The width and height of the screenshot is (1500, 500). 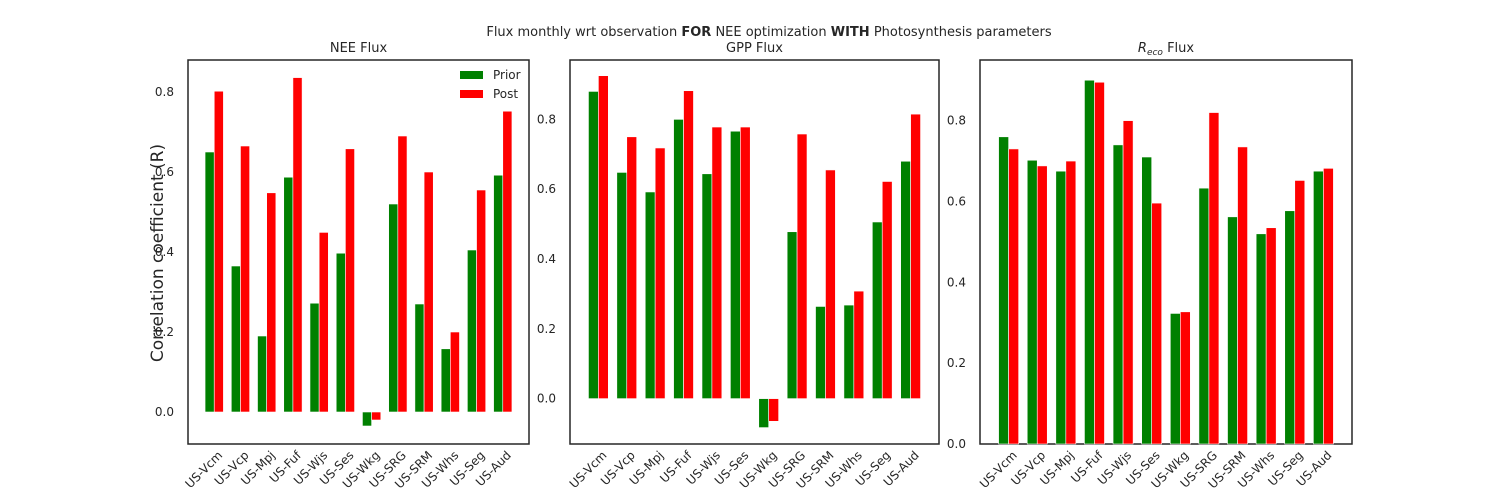 What do you see at coordinates (696, 32) in the screenshot?
I see `suptitle-part: FOR` at bounding box center [696, 32].